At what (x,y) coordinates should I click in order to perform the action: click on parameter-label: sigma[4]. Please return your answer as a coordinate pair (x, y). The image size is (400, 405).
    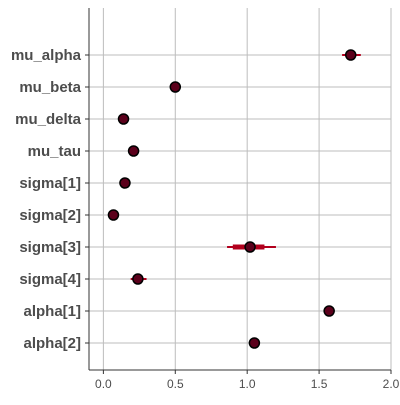
    Looking at the image, I should click on (50, 279).